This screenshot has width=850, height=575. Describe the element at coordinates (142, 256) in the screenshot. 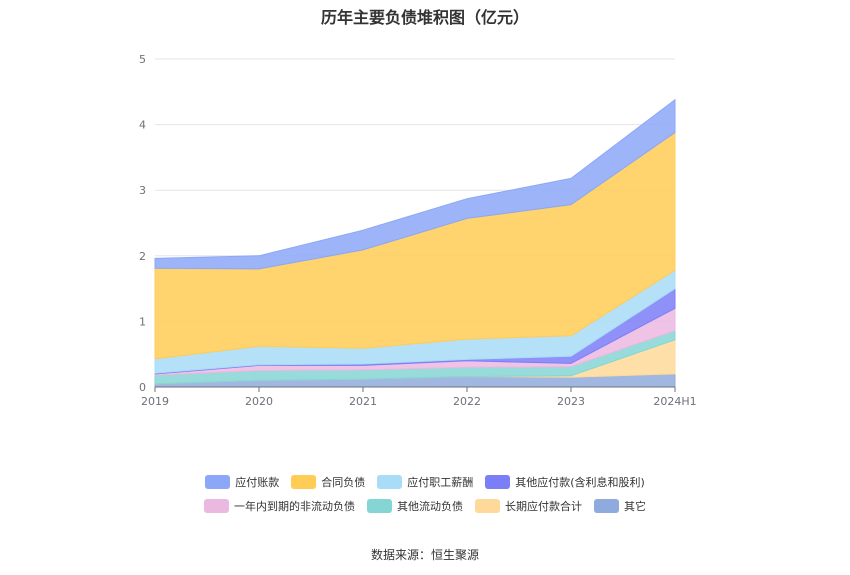

I see `y-tick-label: 2` at that location.